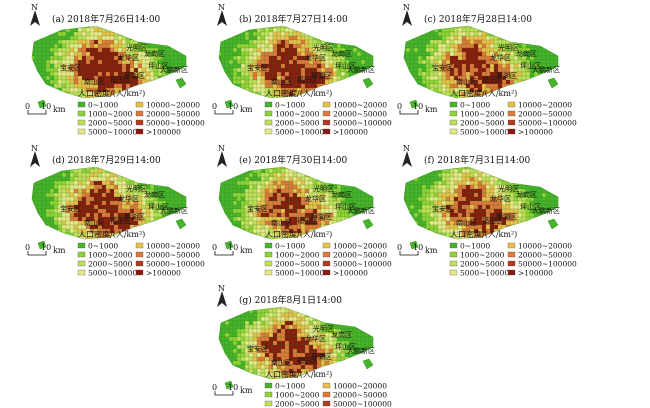 This screenshot has width=650, height=408. I want to click on legend-item: 50000~100000, so click(542, 264).